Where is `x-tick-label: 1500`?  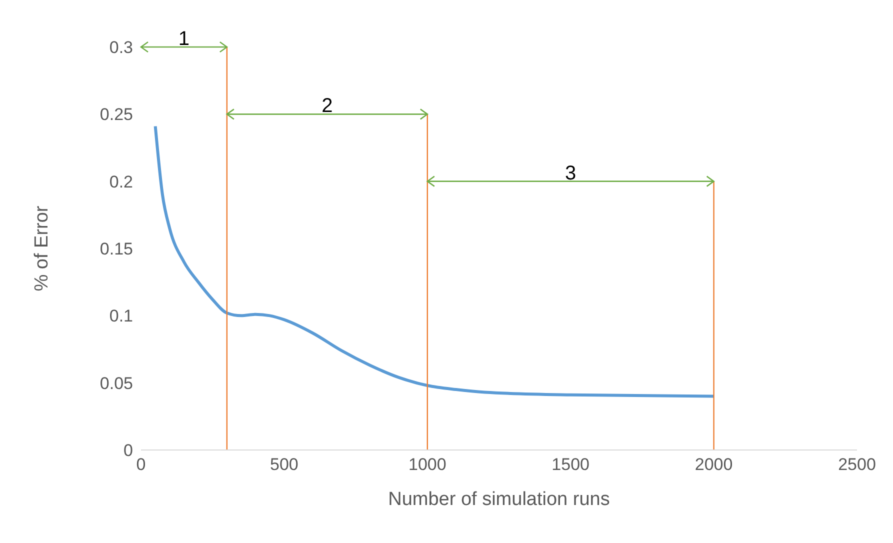 x-tick-label: 1500 is located at coordinates (571, 464).